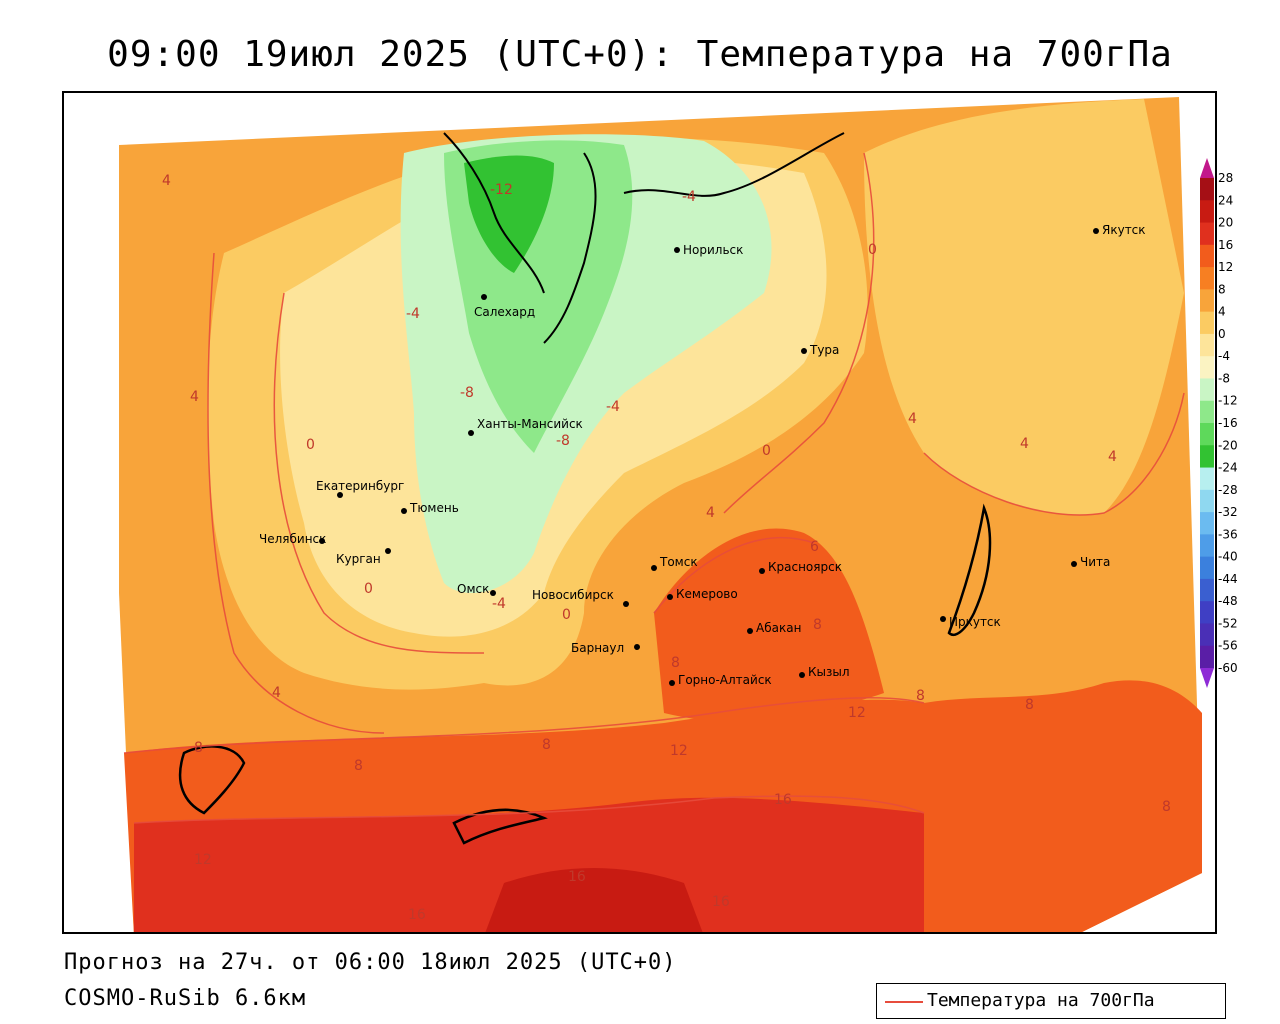 The width and height of the screenshot is (1280, 1024). What do you see at coordinates (530, 424) in the screenshot?
I see `city-label: Ханты-Мансийск` at bounding box center [530, 424].